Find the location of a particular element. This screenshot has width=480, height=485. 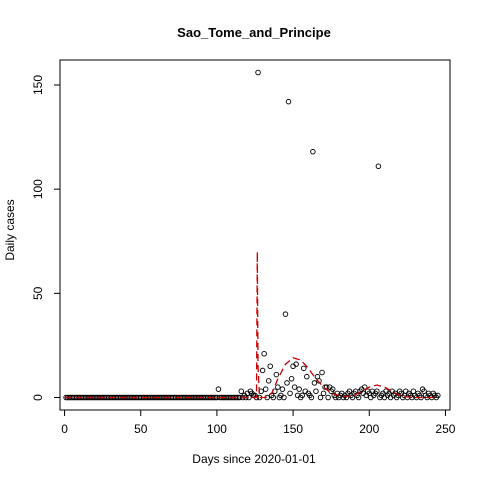

y-tick-label: 150 is located at coordinates (38, 85).